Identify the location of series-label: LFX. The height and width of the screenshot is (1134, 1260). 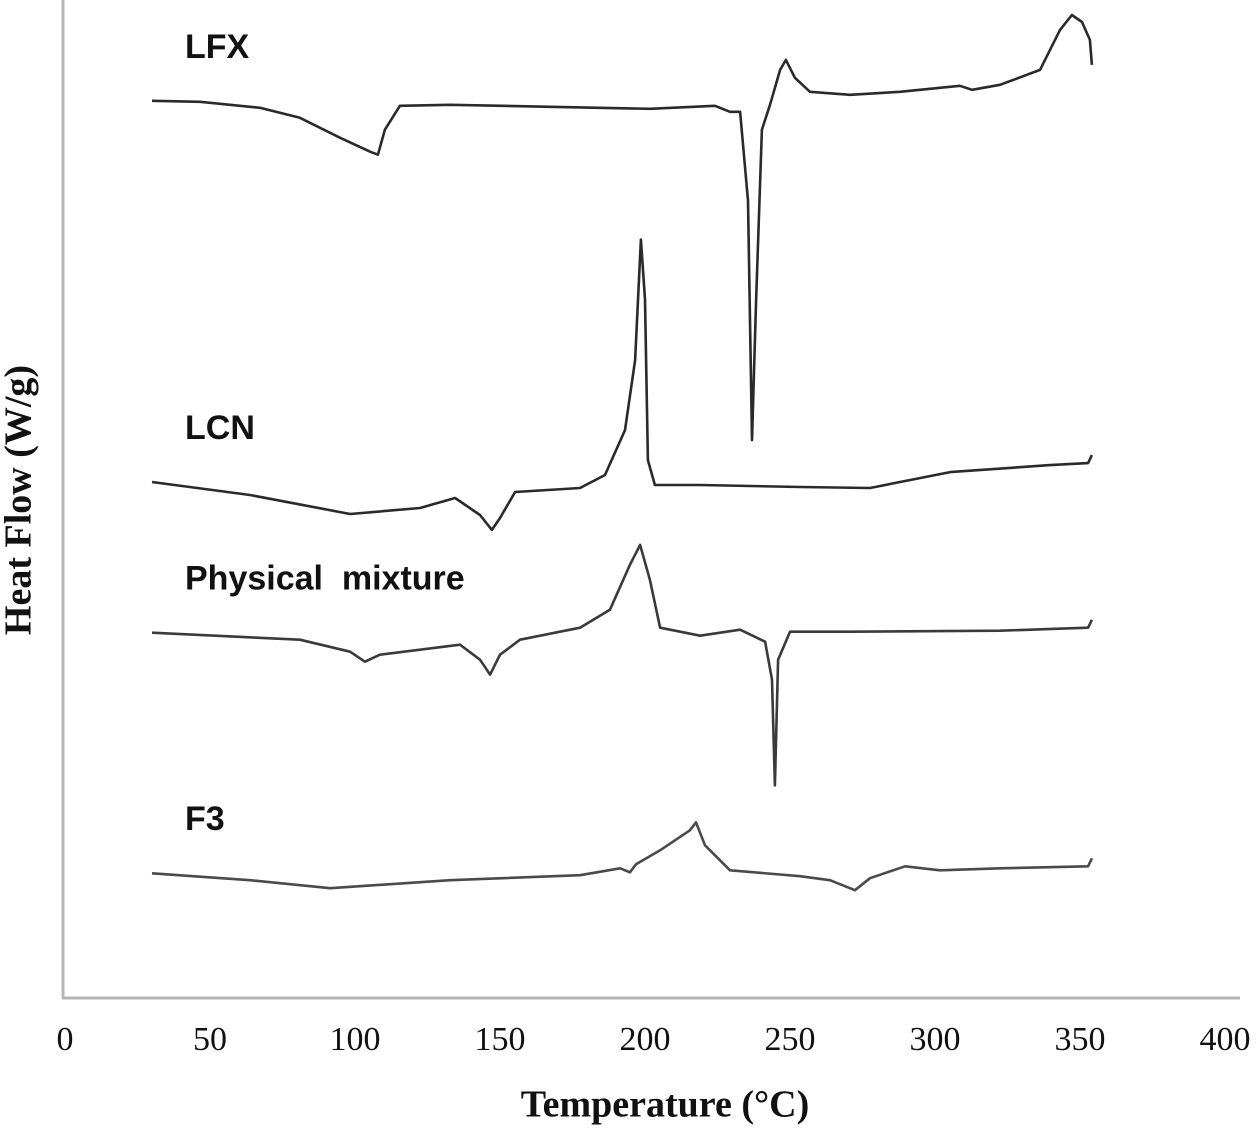
(217, 47).